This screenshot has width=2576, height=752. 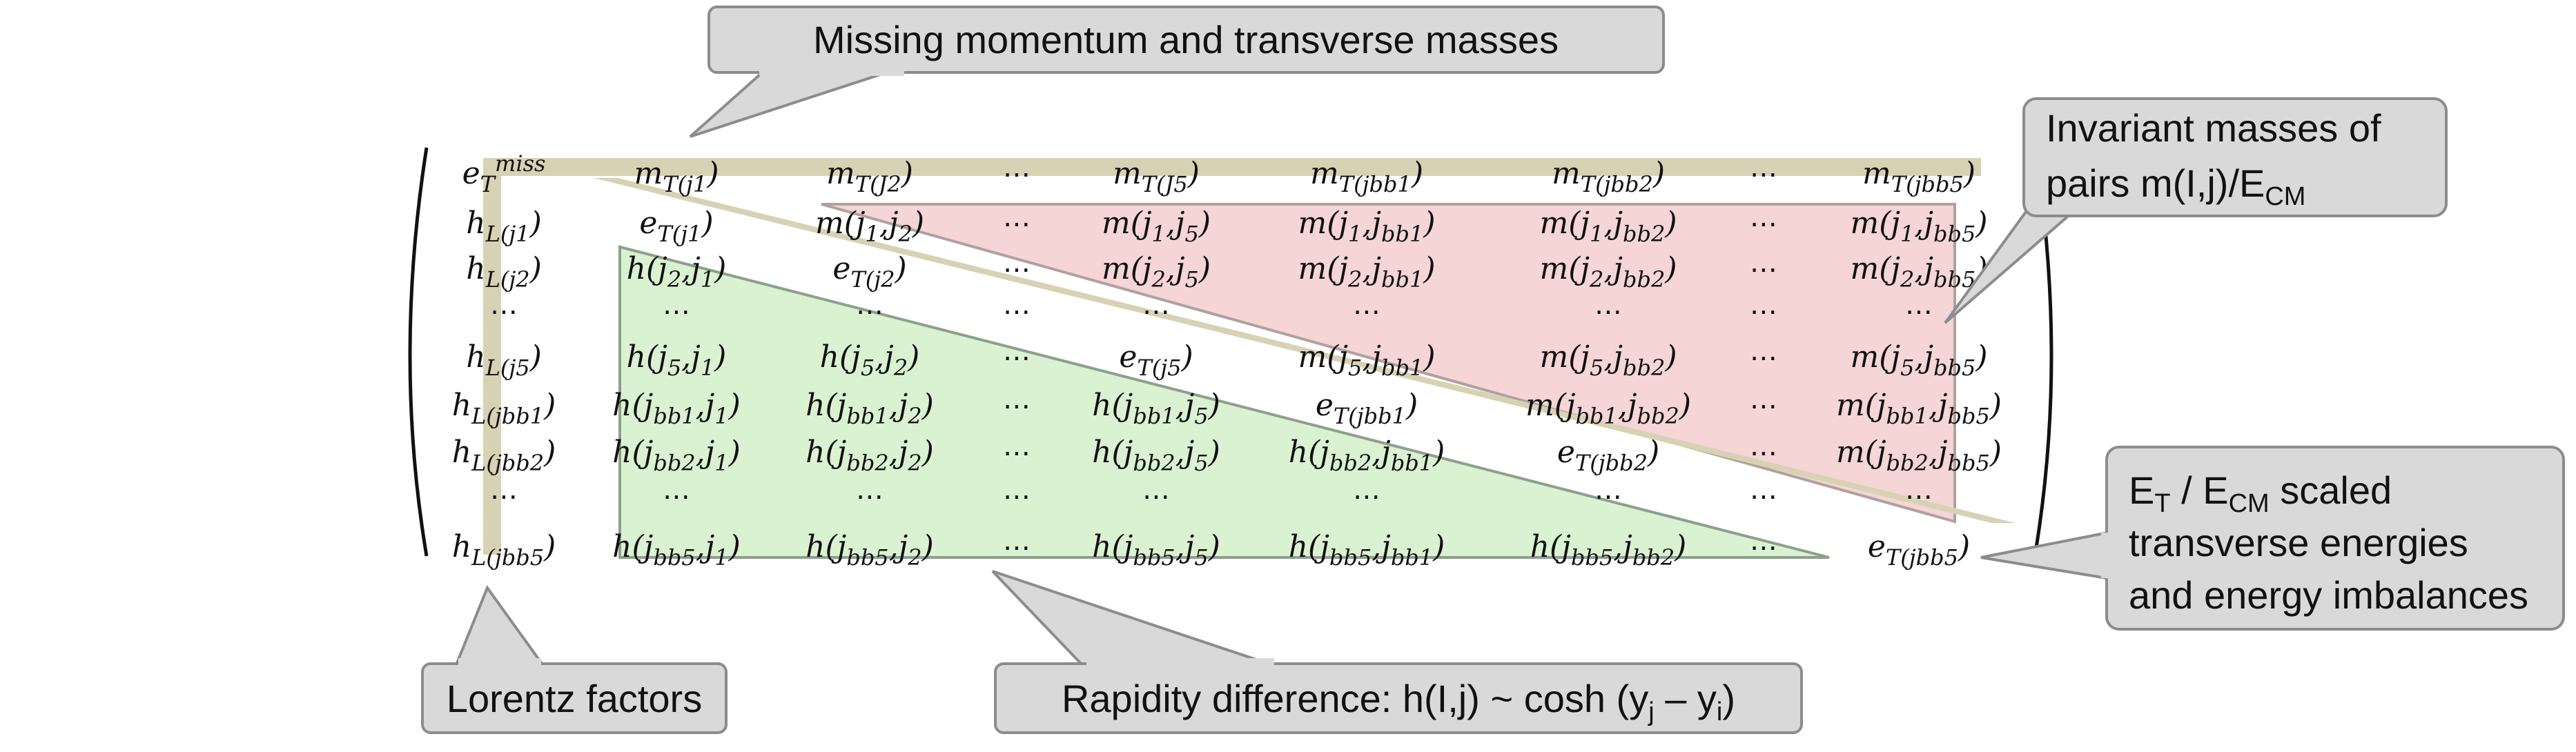 What do you see at coordinates (504, 227) in the screenshot?
I see `matrix-cell-r1-c0: hL(j1)` at bounding box center [504, 227].